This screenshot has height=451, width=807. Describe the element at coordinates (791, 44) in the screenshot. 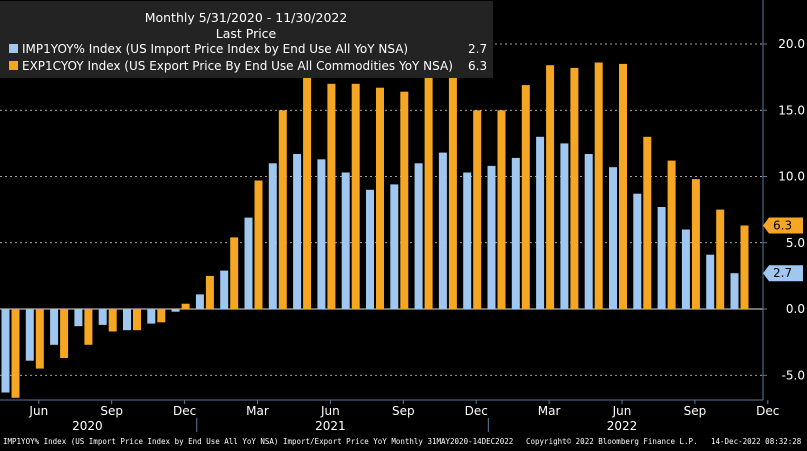

I see `y-tick-label: 20.0` at that location.